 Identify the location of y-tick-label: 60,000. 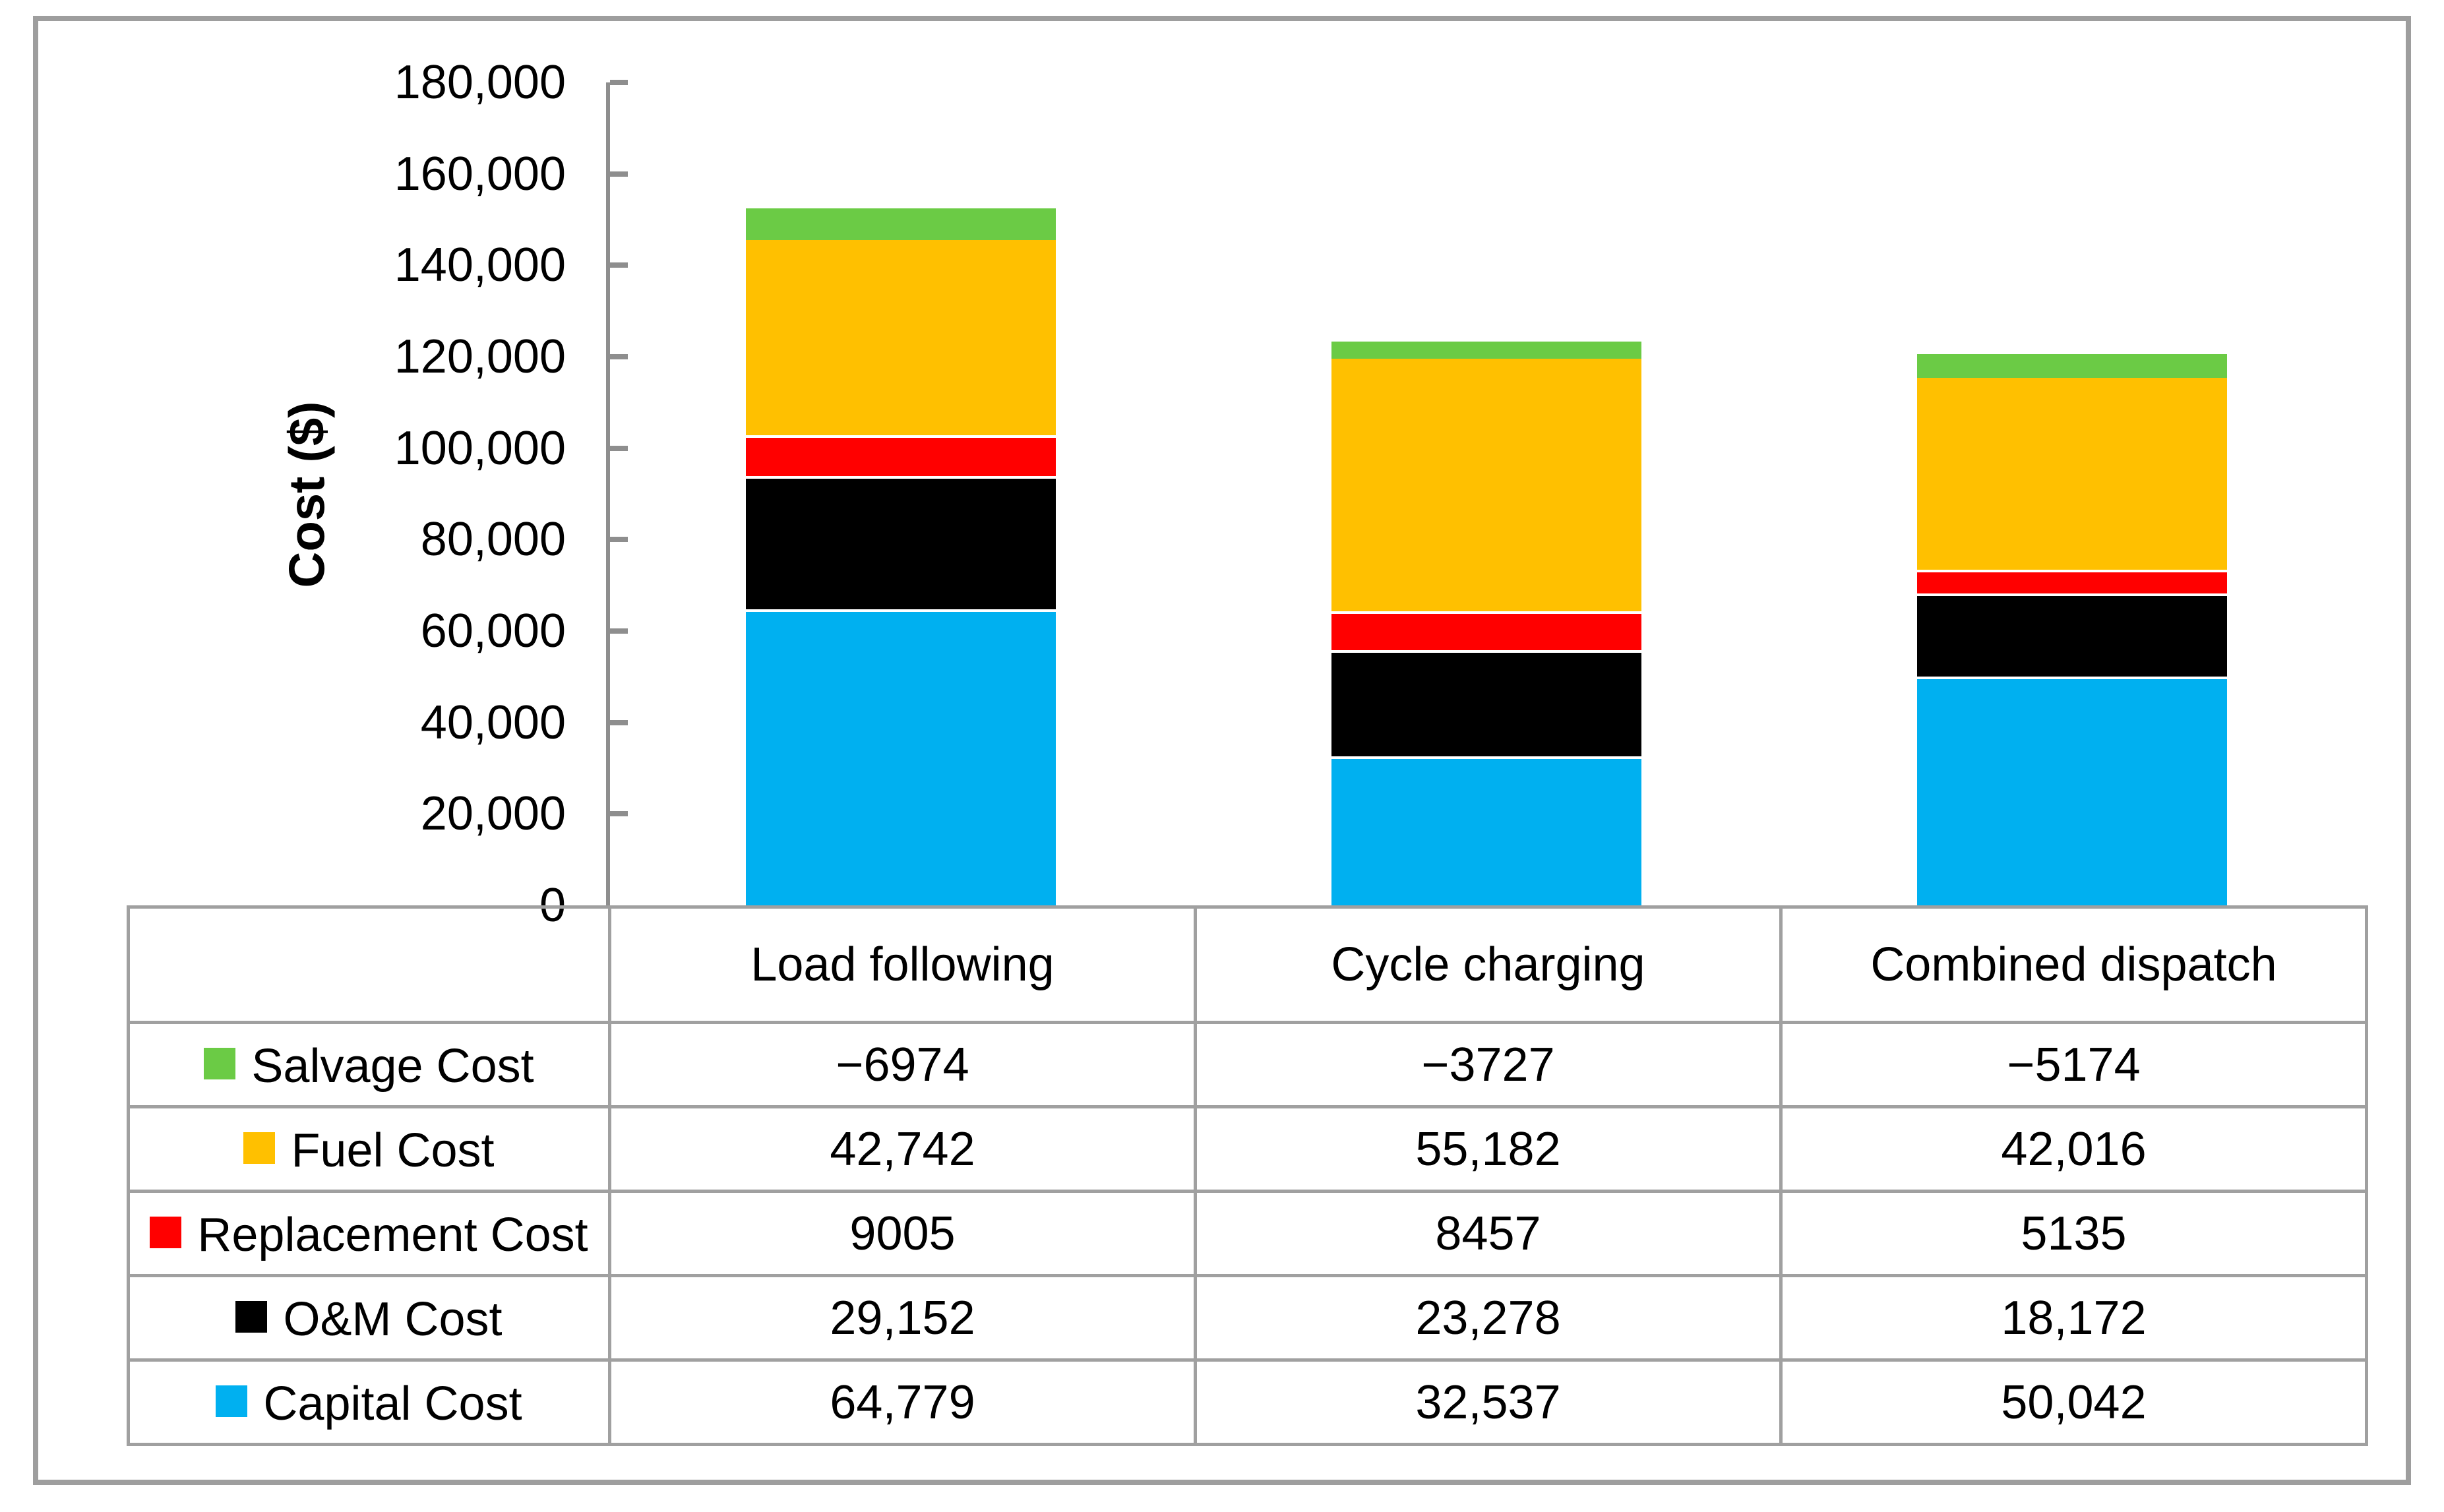
(493, 631).